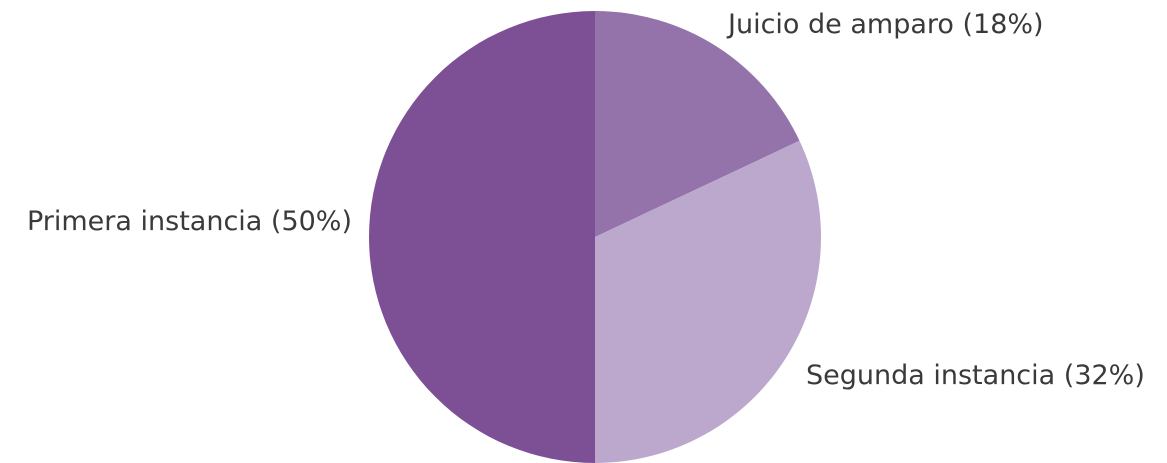  Describe the element at coordinates (189, 221) in the screenshot. I see `slice-label-primera-instancia: Primera instancia (50%)` at that location.